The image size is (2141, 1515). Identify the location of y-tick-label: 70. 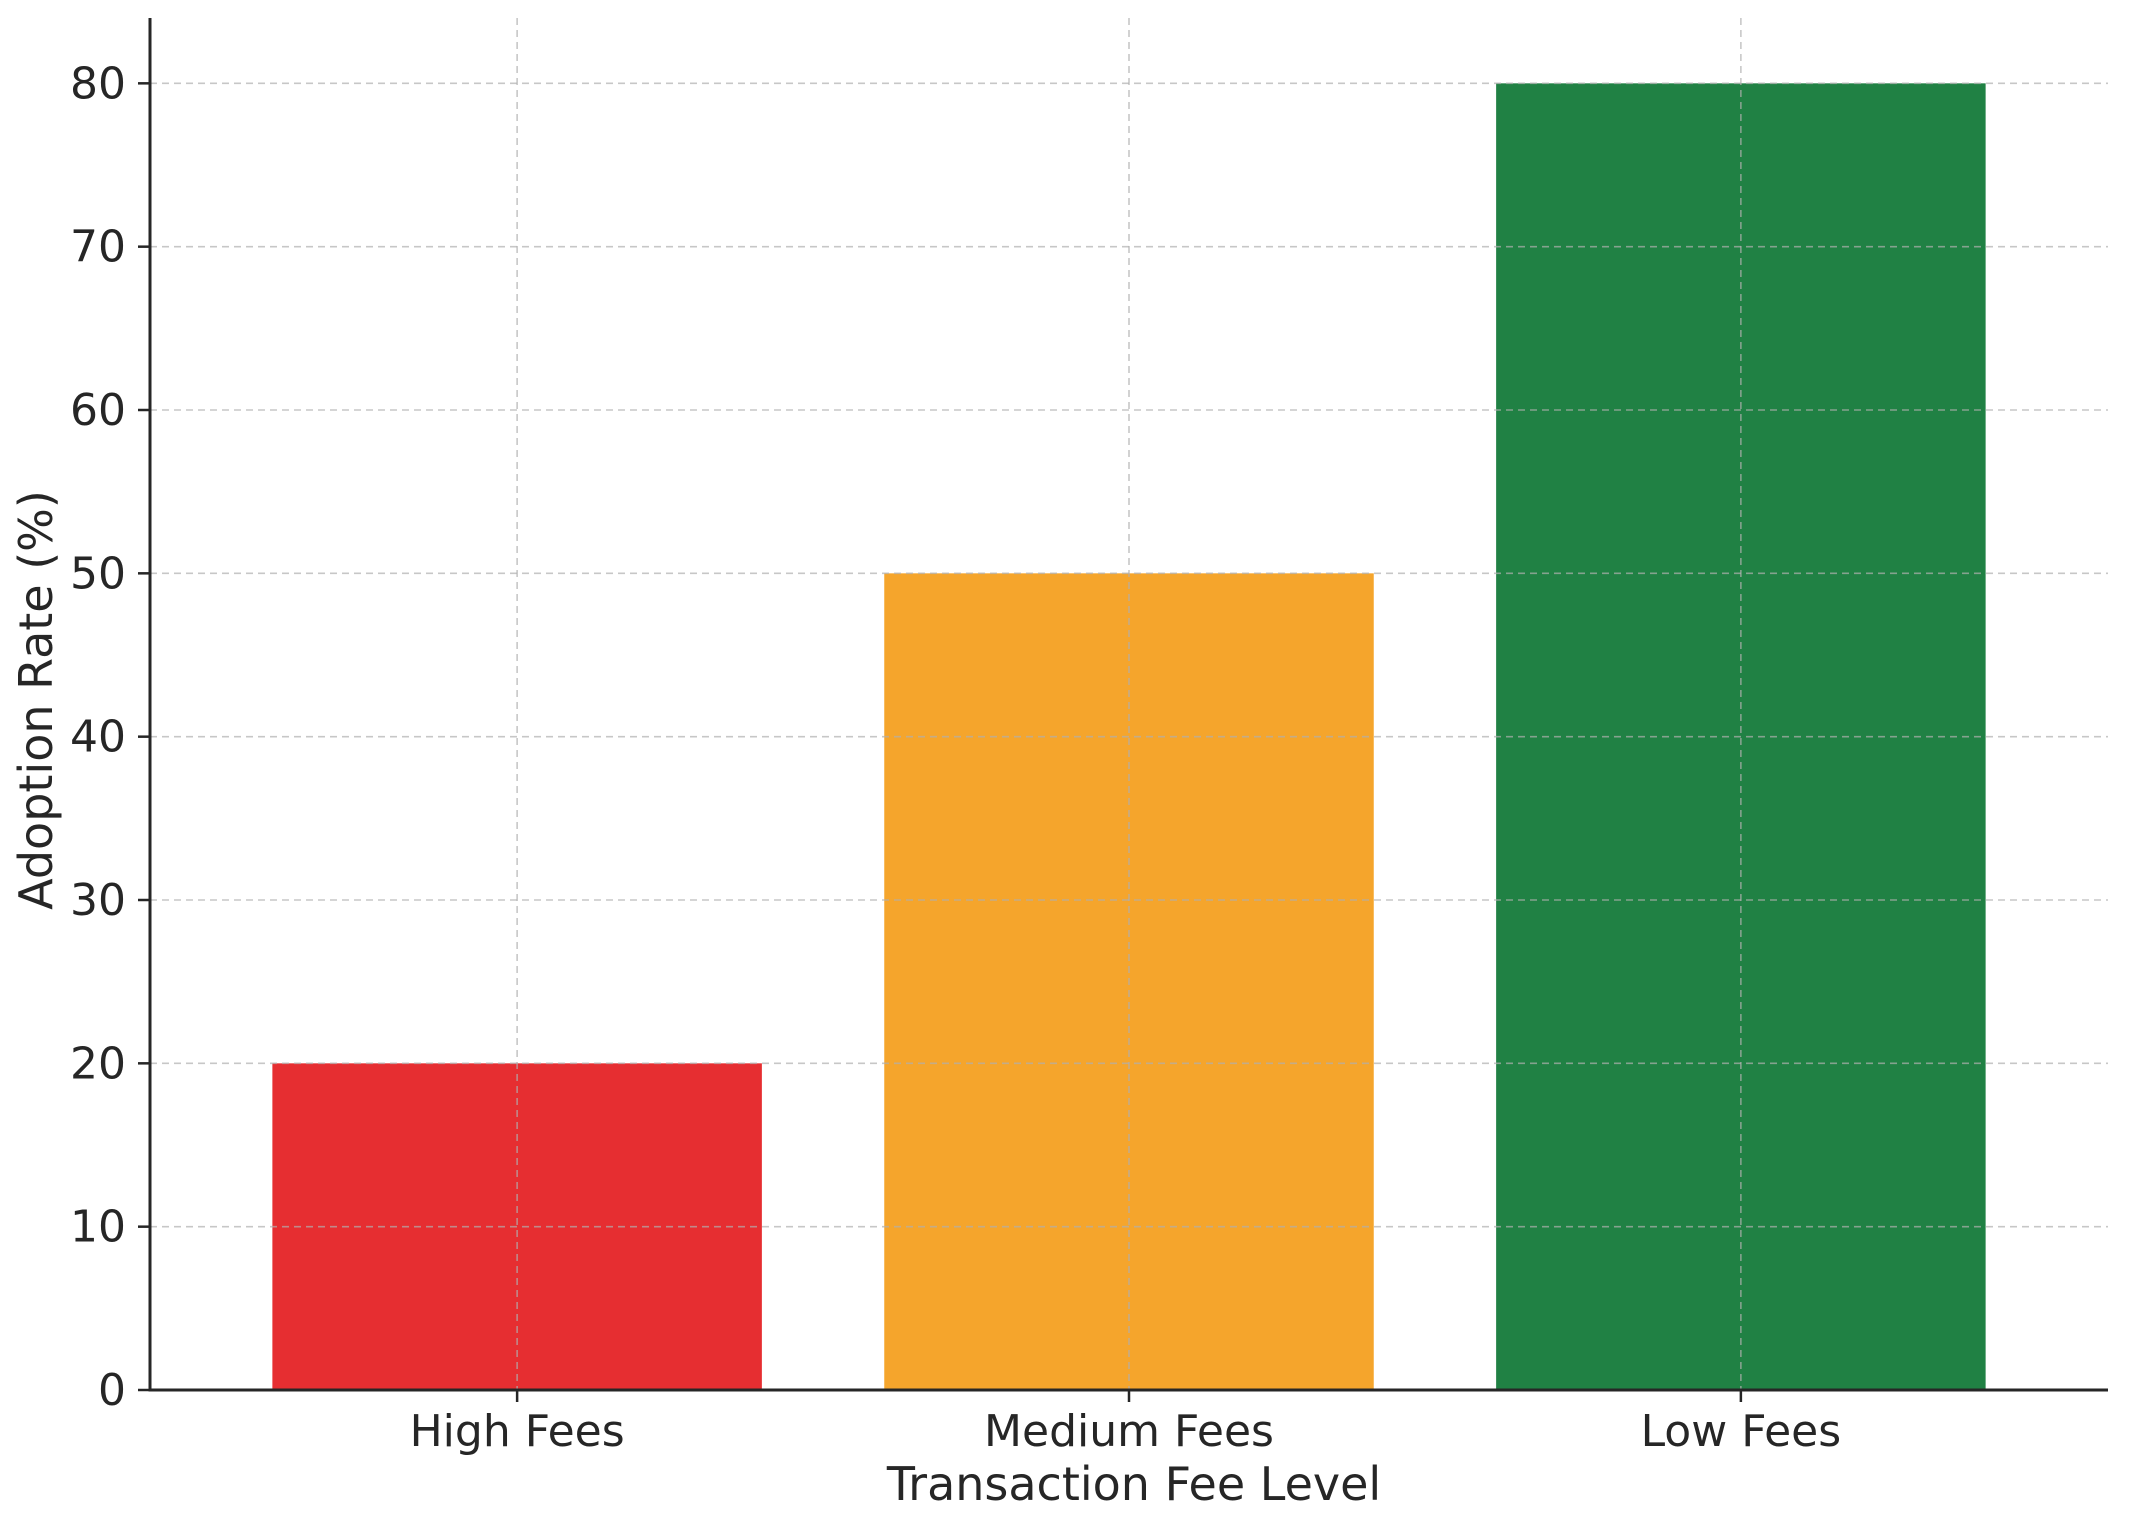
(98, 247).